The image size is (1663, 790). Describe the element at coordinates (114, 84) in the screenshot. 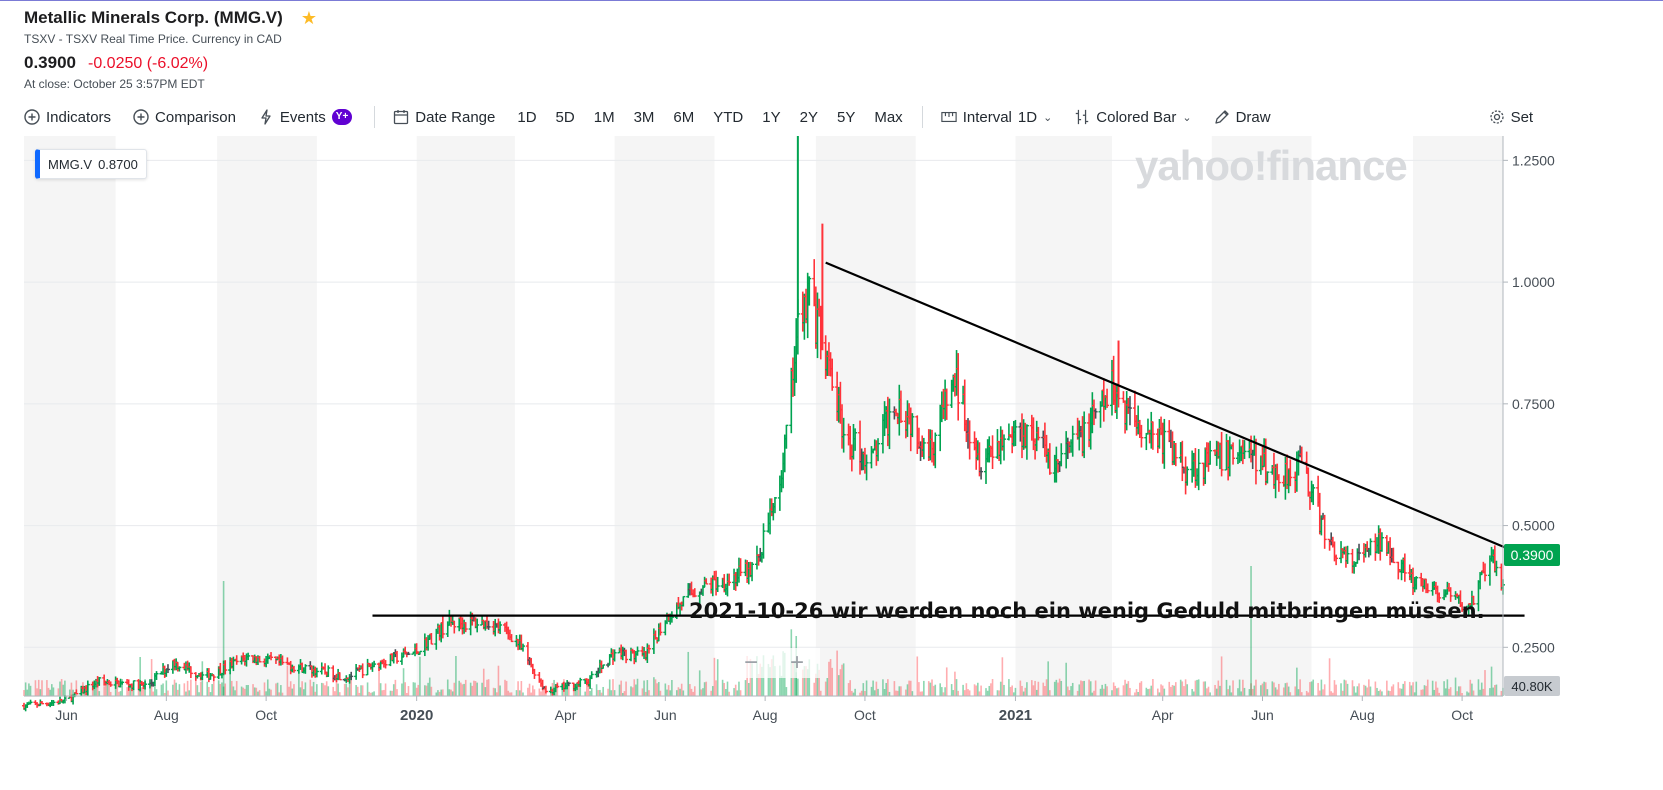

I see `close-timestamp: At close: October 25 3:57PM EDT` at that location.